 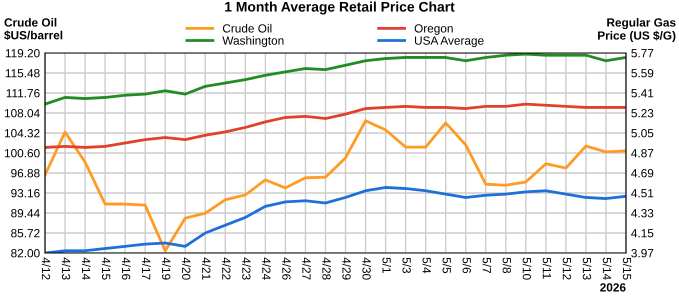 I want to click on x-tick-label: 5/14, so click(x=607, y=269).